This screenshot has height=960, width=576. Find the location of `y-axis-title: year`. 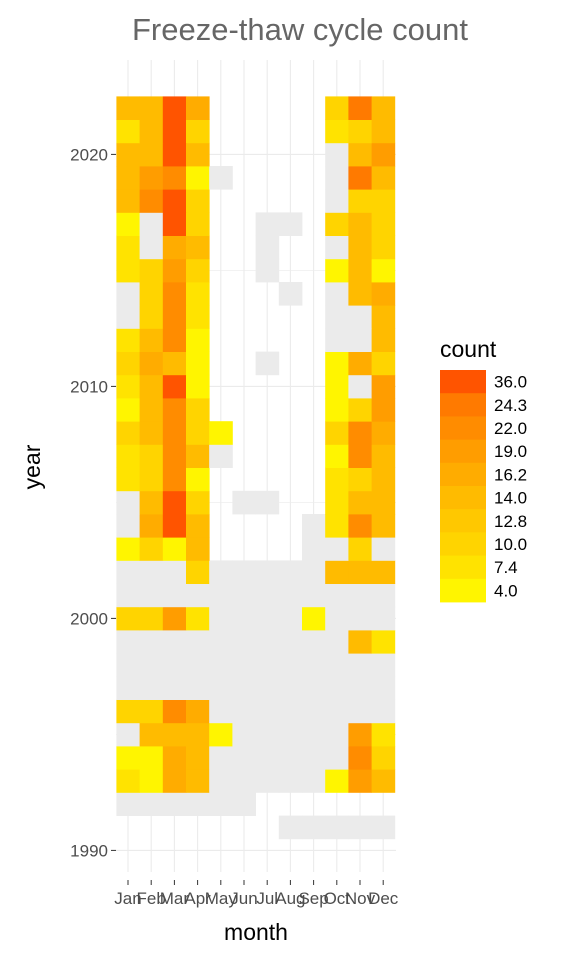

y-axis-title: year is located at coordinates (32, 466).